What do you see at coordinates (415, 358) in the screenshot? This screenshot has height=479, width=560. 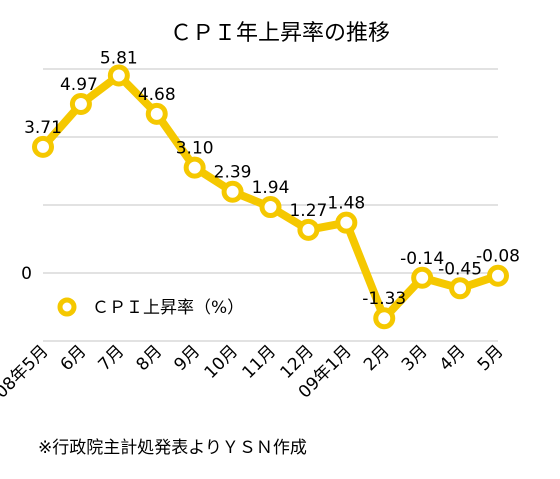 I see `x-tick-label: 3月` at bounding box center [415, 358].